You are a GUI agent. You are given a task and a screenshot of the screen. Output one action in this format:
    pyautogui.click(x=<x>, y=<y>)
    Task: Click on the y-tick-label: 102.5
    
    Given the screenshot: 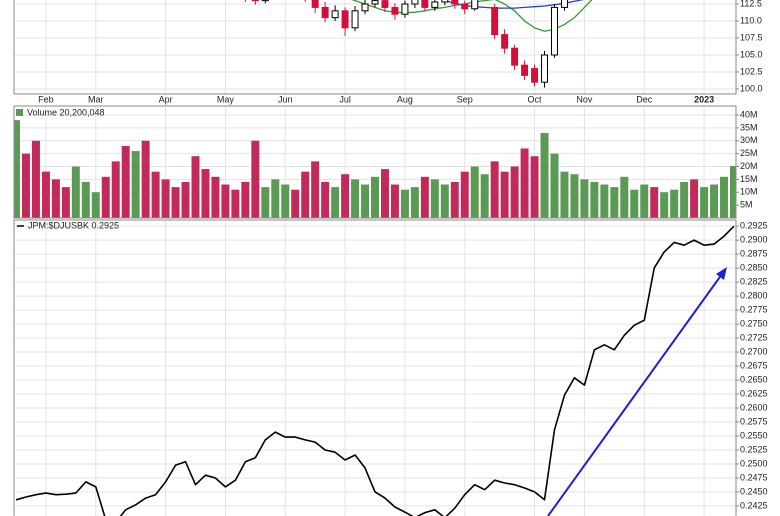 What is the action you would take?
    pyautogui.click(x=751, y=71)
    